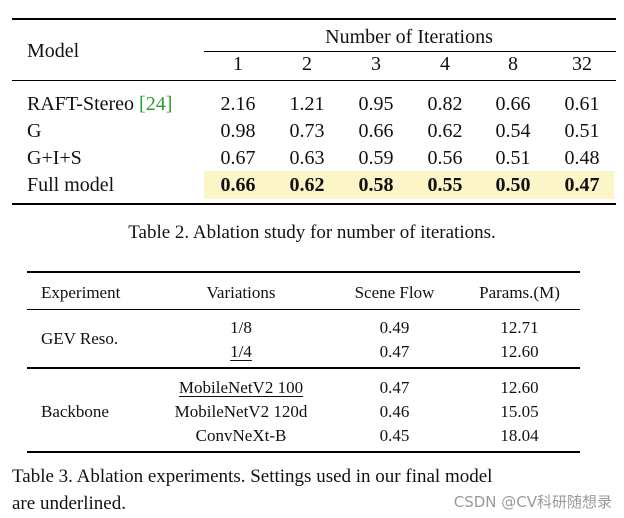 Image resolution: width=624 pixels, height=518 pixels. I want to click on params-cell: 18.04, so click(519, 435).